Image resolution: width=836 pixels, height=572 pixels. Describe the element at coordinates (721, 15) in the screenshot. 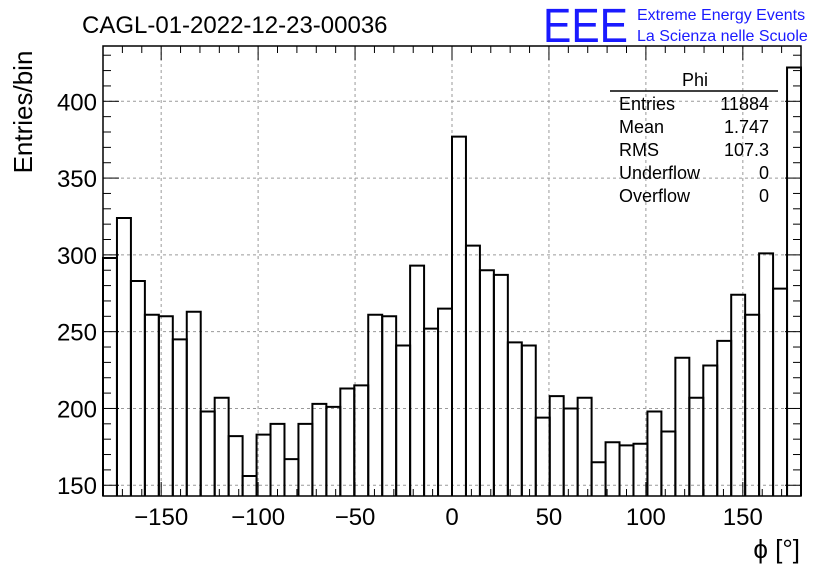

I see `logo-subtitle-line1: Extreme Energy Events` at that location.